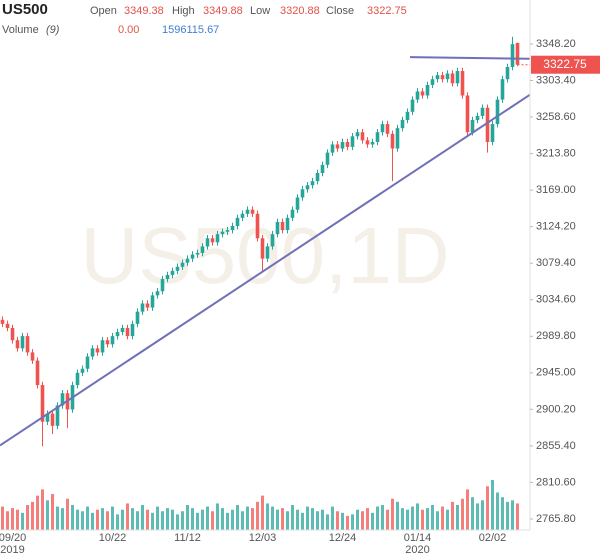 This screenshot has width=600, height=558. What do you see at coordinates (565, 64) in the screenshot?
I see `last-price-label: 3322.75` at bounding box center [565, 64].